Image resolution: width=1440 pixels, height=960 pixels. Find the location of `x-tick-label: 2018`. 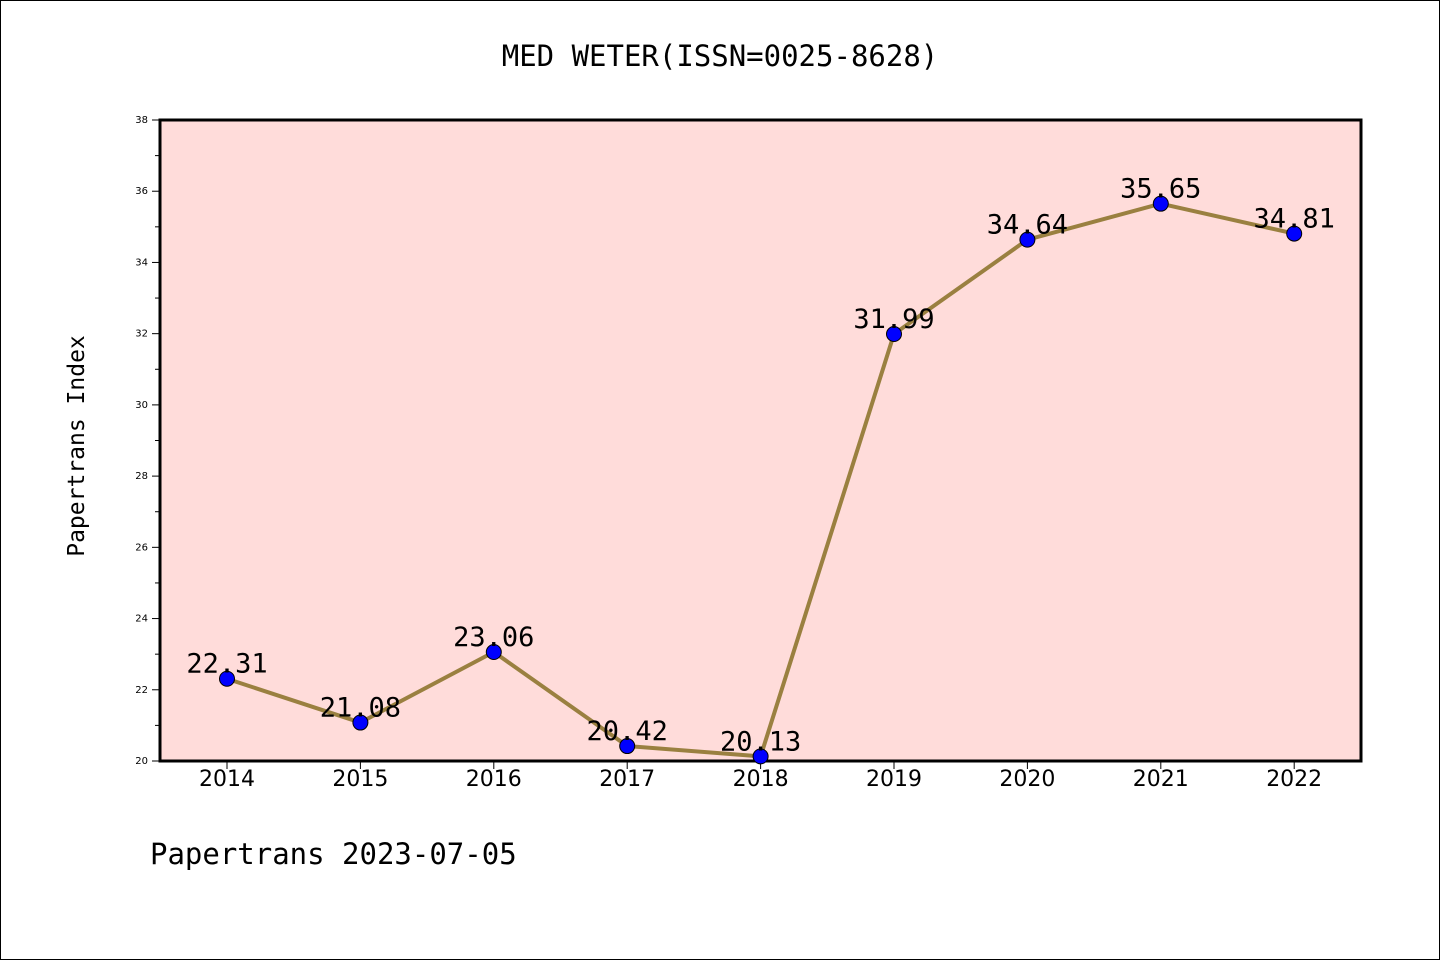

x-tick-label: 2018 is located at coordinates (761, 779).